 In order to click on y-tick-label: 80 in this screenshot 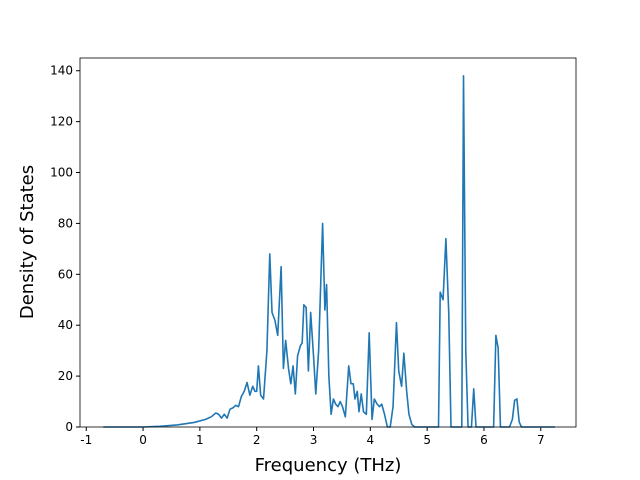, I will do `click(65, 223)`.